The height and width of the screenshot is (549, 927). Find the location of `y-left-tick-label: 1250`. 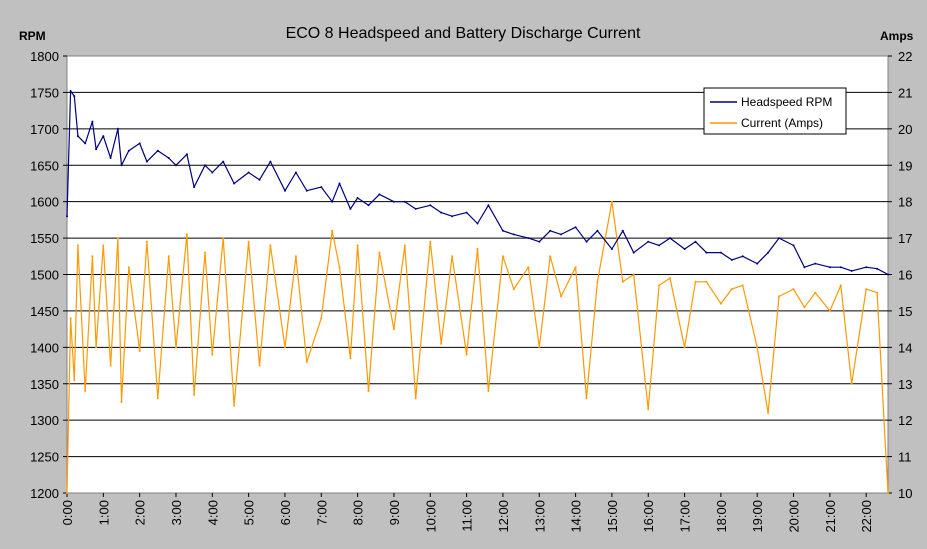

y-left-tick-label: 1250 is located at coordinates (44, 457).